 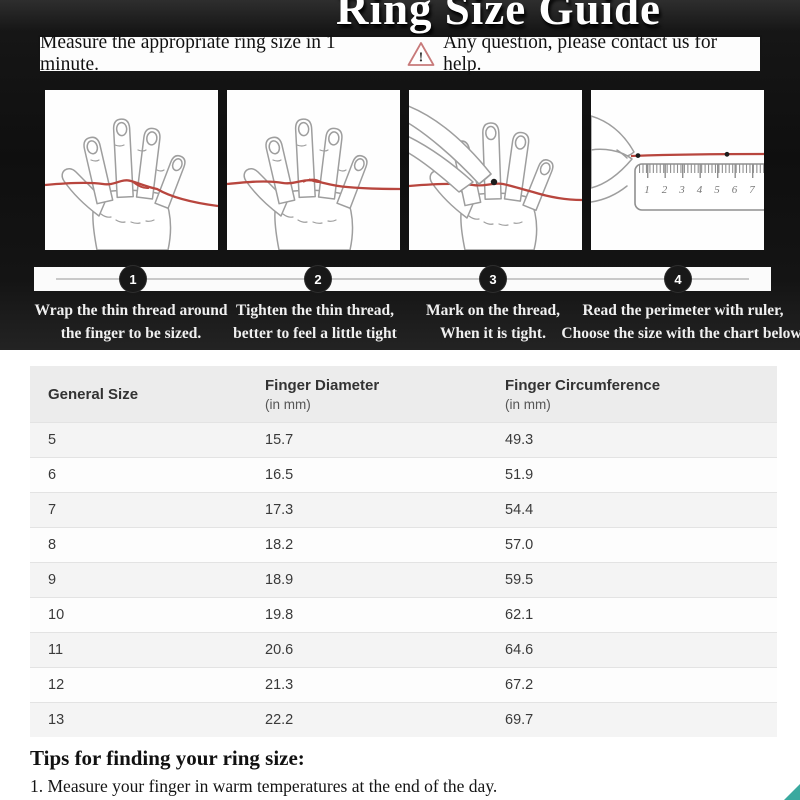 I want to click on step-caption-3: Mark on the thread, When it is tight., so click(x=493, y=322).